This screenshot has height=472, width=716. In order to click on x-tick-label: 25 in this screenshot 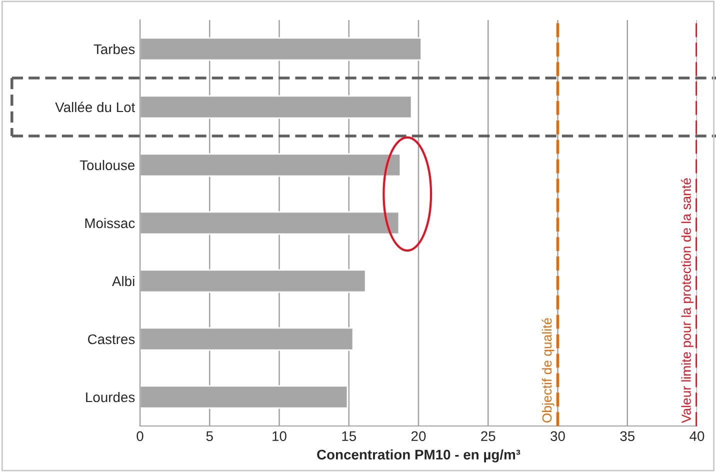, I will do `click(488, 436)`.